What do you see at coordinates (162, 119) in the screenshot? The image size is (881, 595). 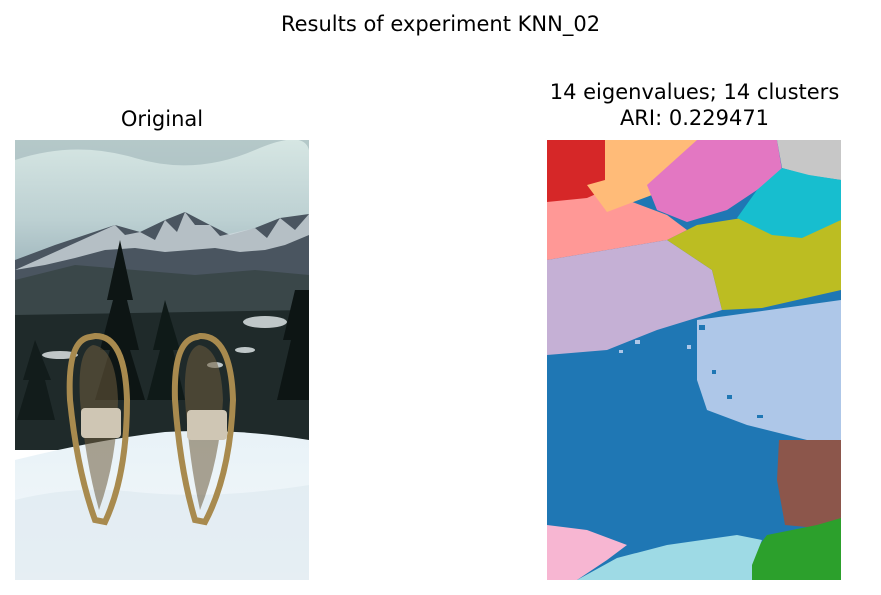 I see `original-title: Original` at bounding box center [162, 119].